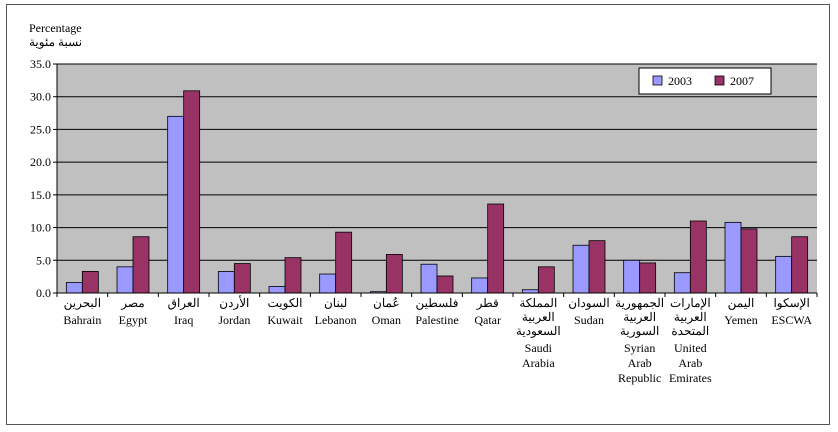 This screenshot has height=432, width=838. Describe the element at coordinates (538, 303) in the screenshot. I see `category-label-arabic: المملكة` at that location.